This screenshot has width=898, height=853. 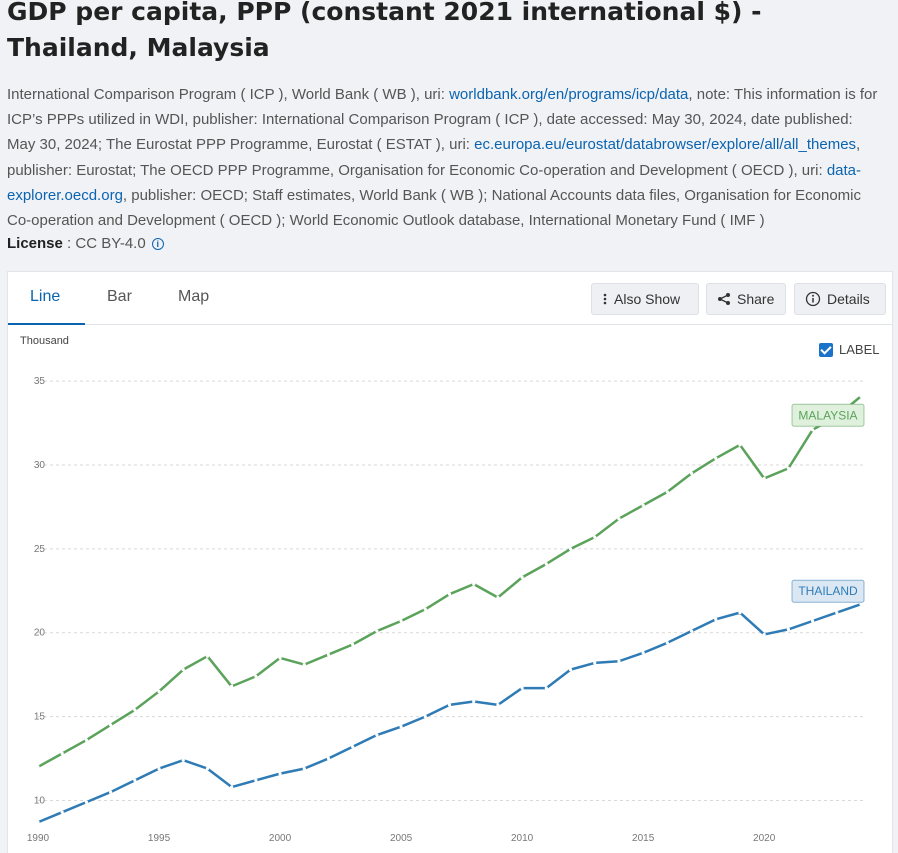 I want to click on series-label-box-malaysia, so click(x=828, y=415).